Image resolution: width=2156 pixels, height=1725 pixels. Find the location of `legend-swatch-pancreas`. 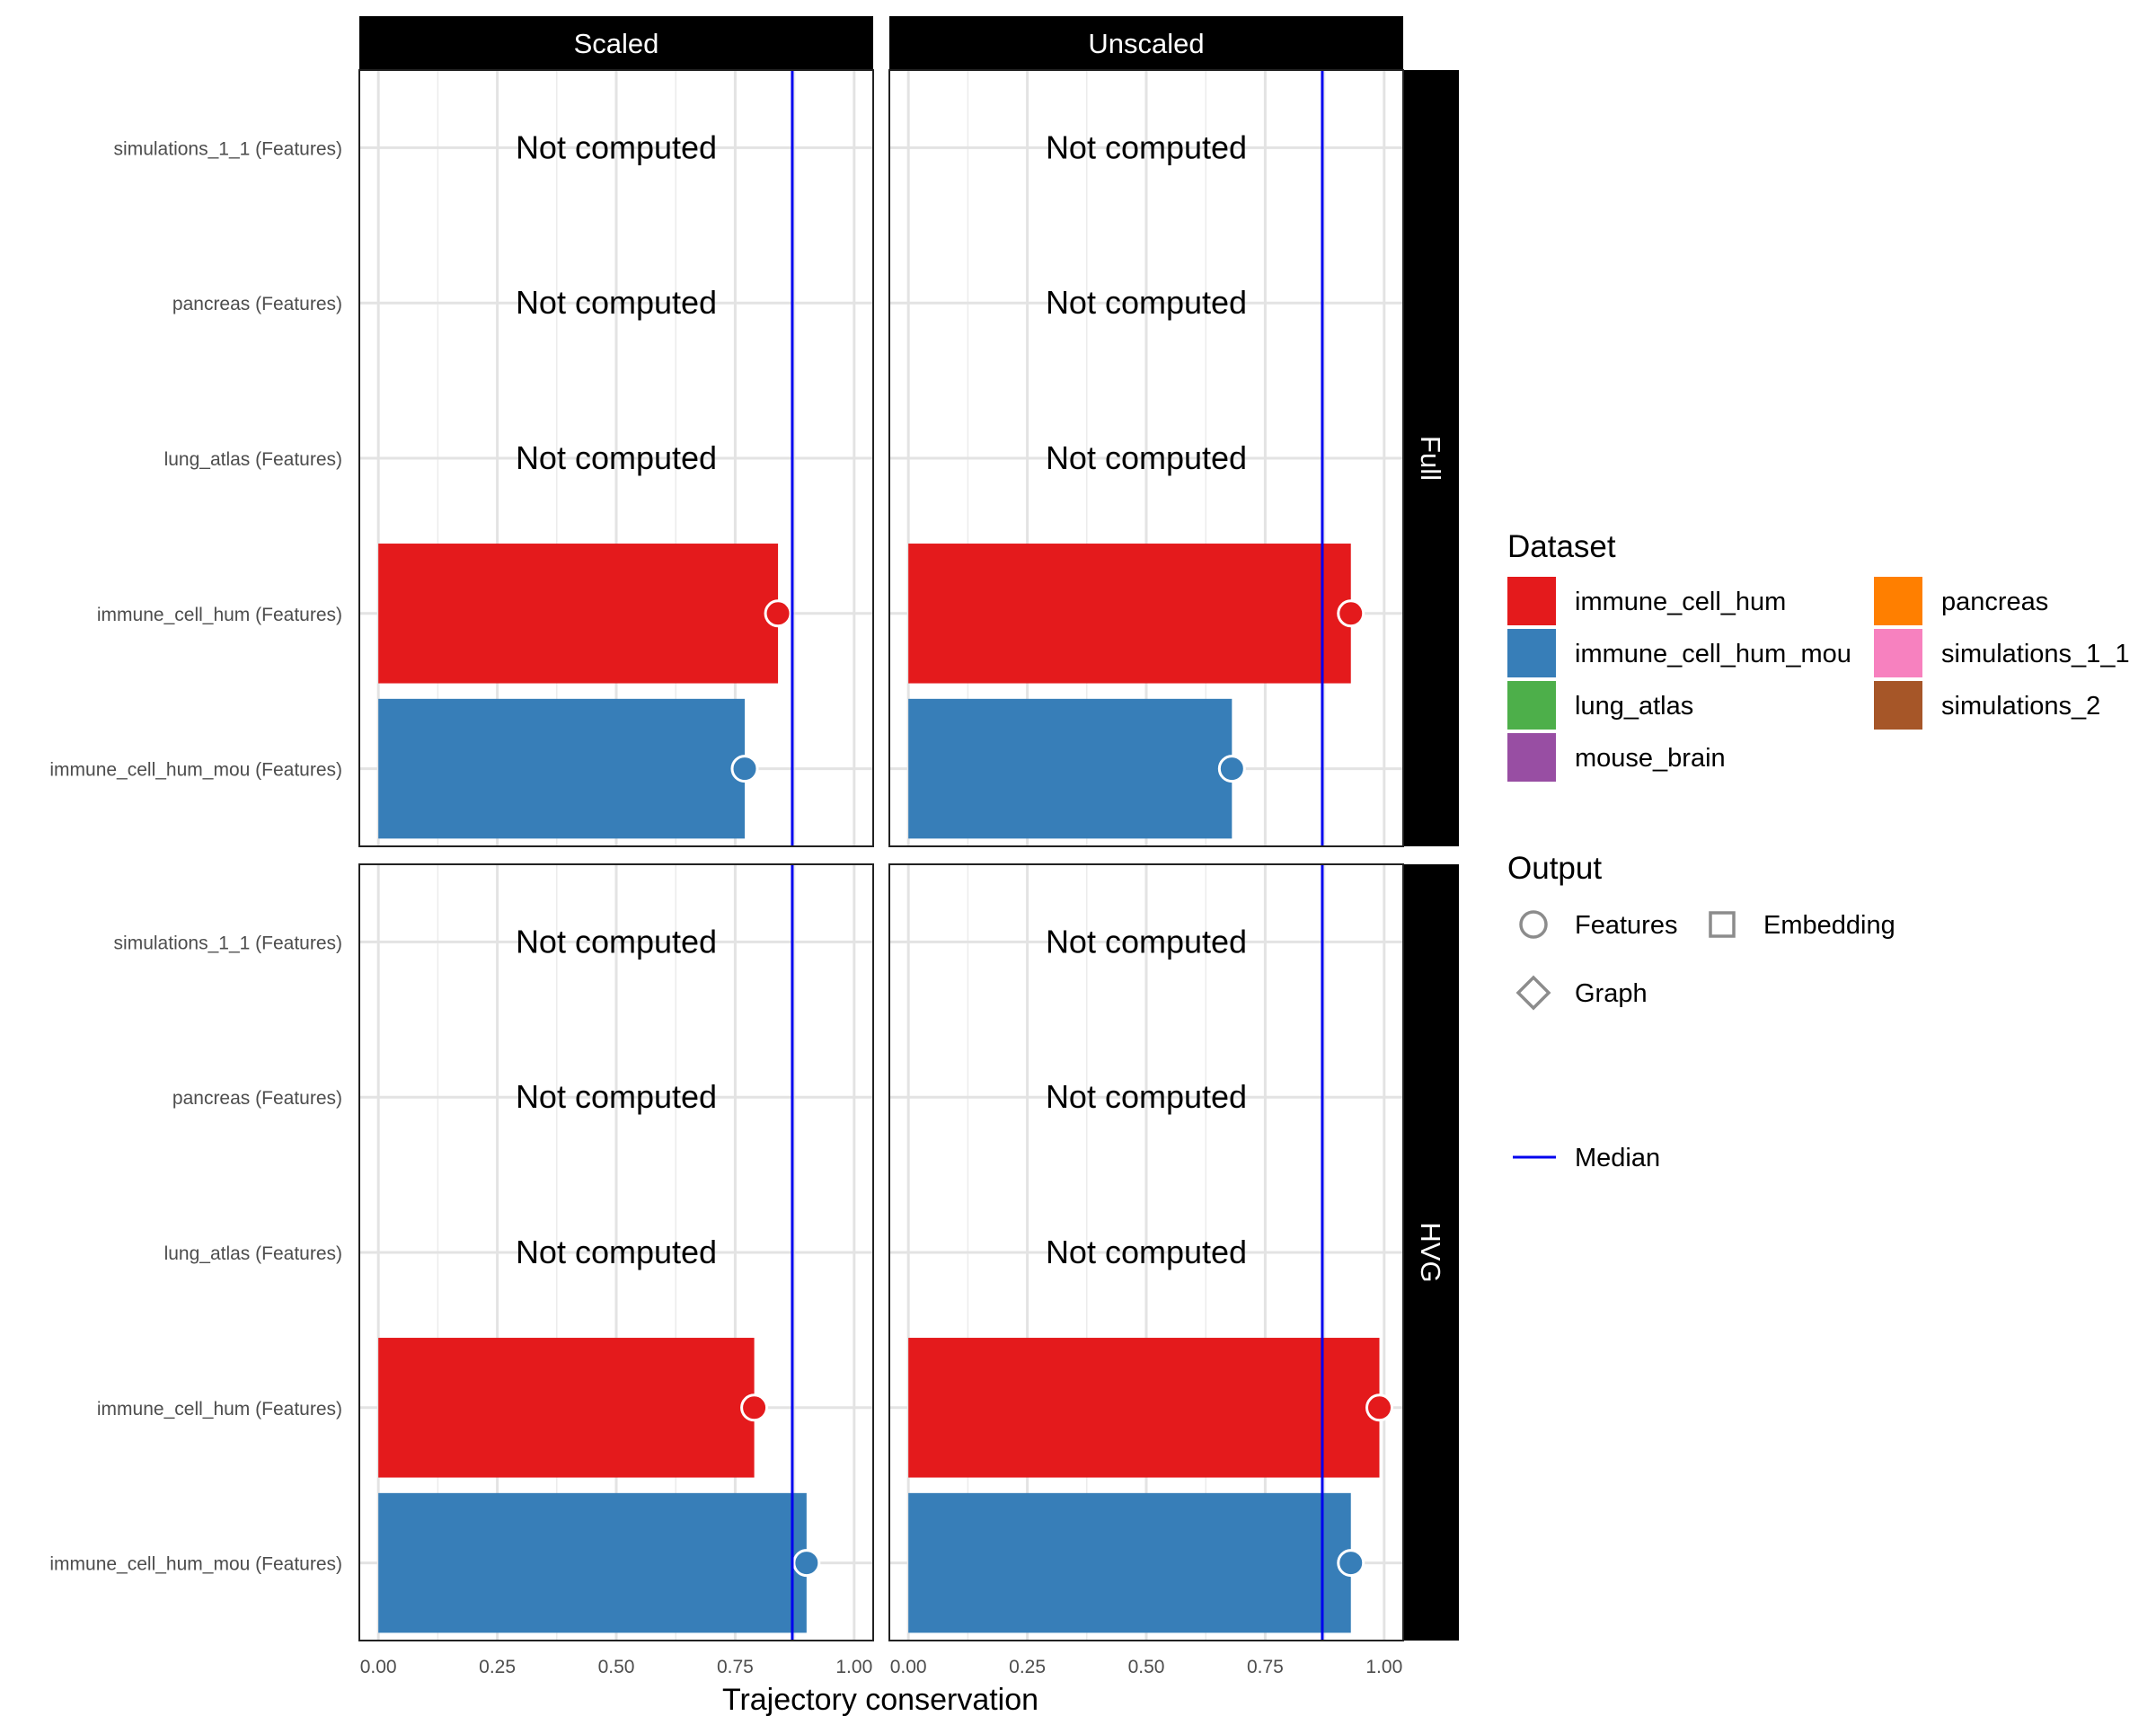

legend-swatch-pancreas is located at coordinates (1898, 601).